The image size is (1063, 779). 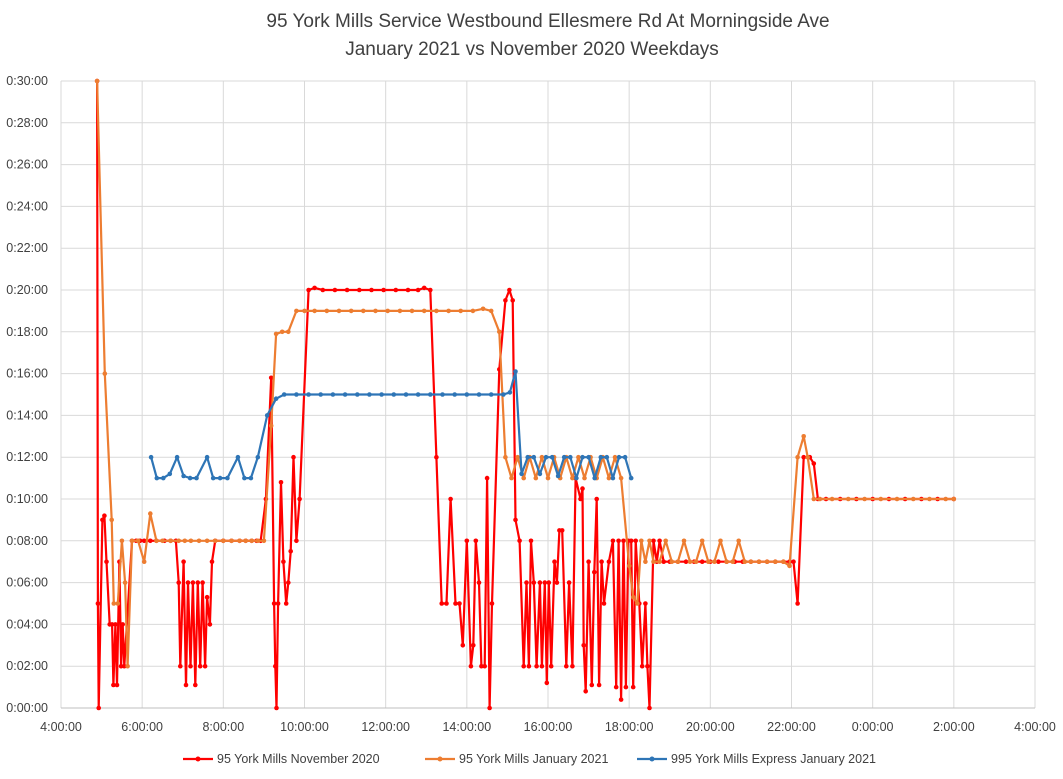 I want to click on y-tick-label: 0:18:00, so click(x=27, y=332).